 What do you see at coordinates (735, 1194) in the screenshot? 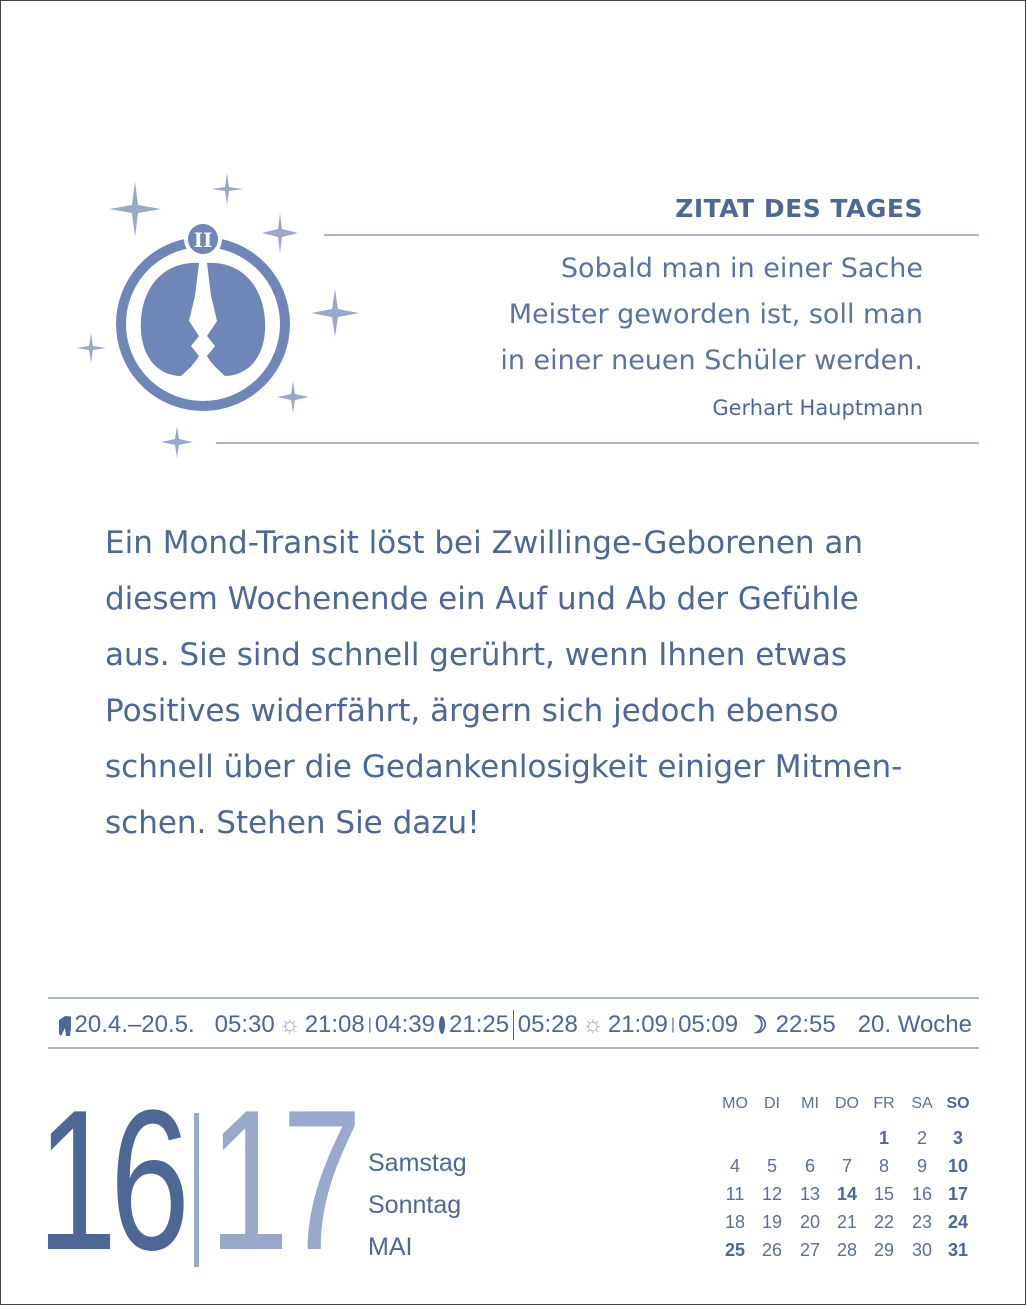
I see `calendar-day: 11` at bounding box center [735, 1194].